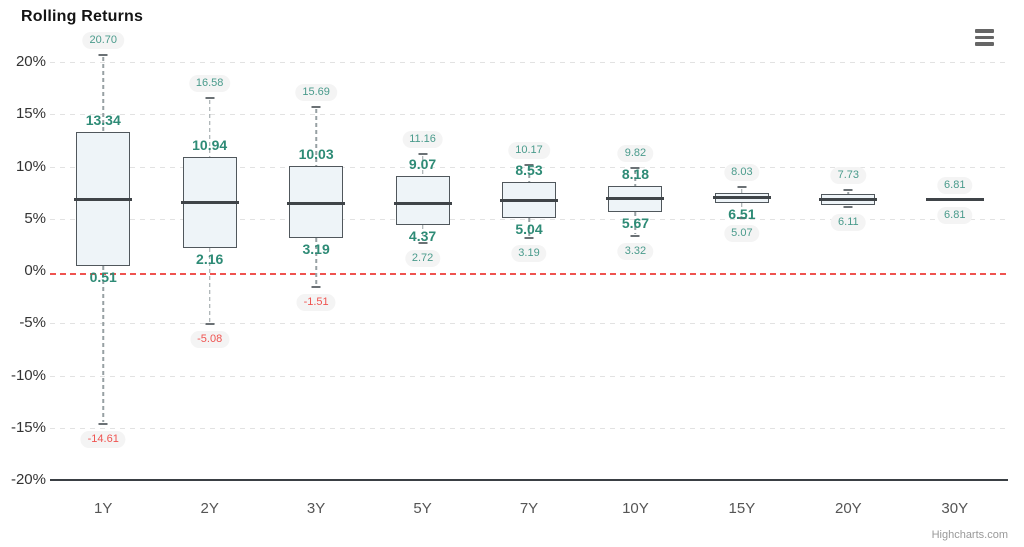  I want to click on y-axis-label: -15%, so click(28, 427).